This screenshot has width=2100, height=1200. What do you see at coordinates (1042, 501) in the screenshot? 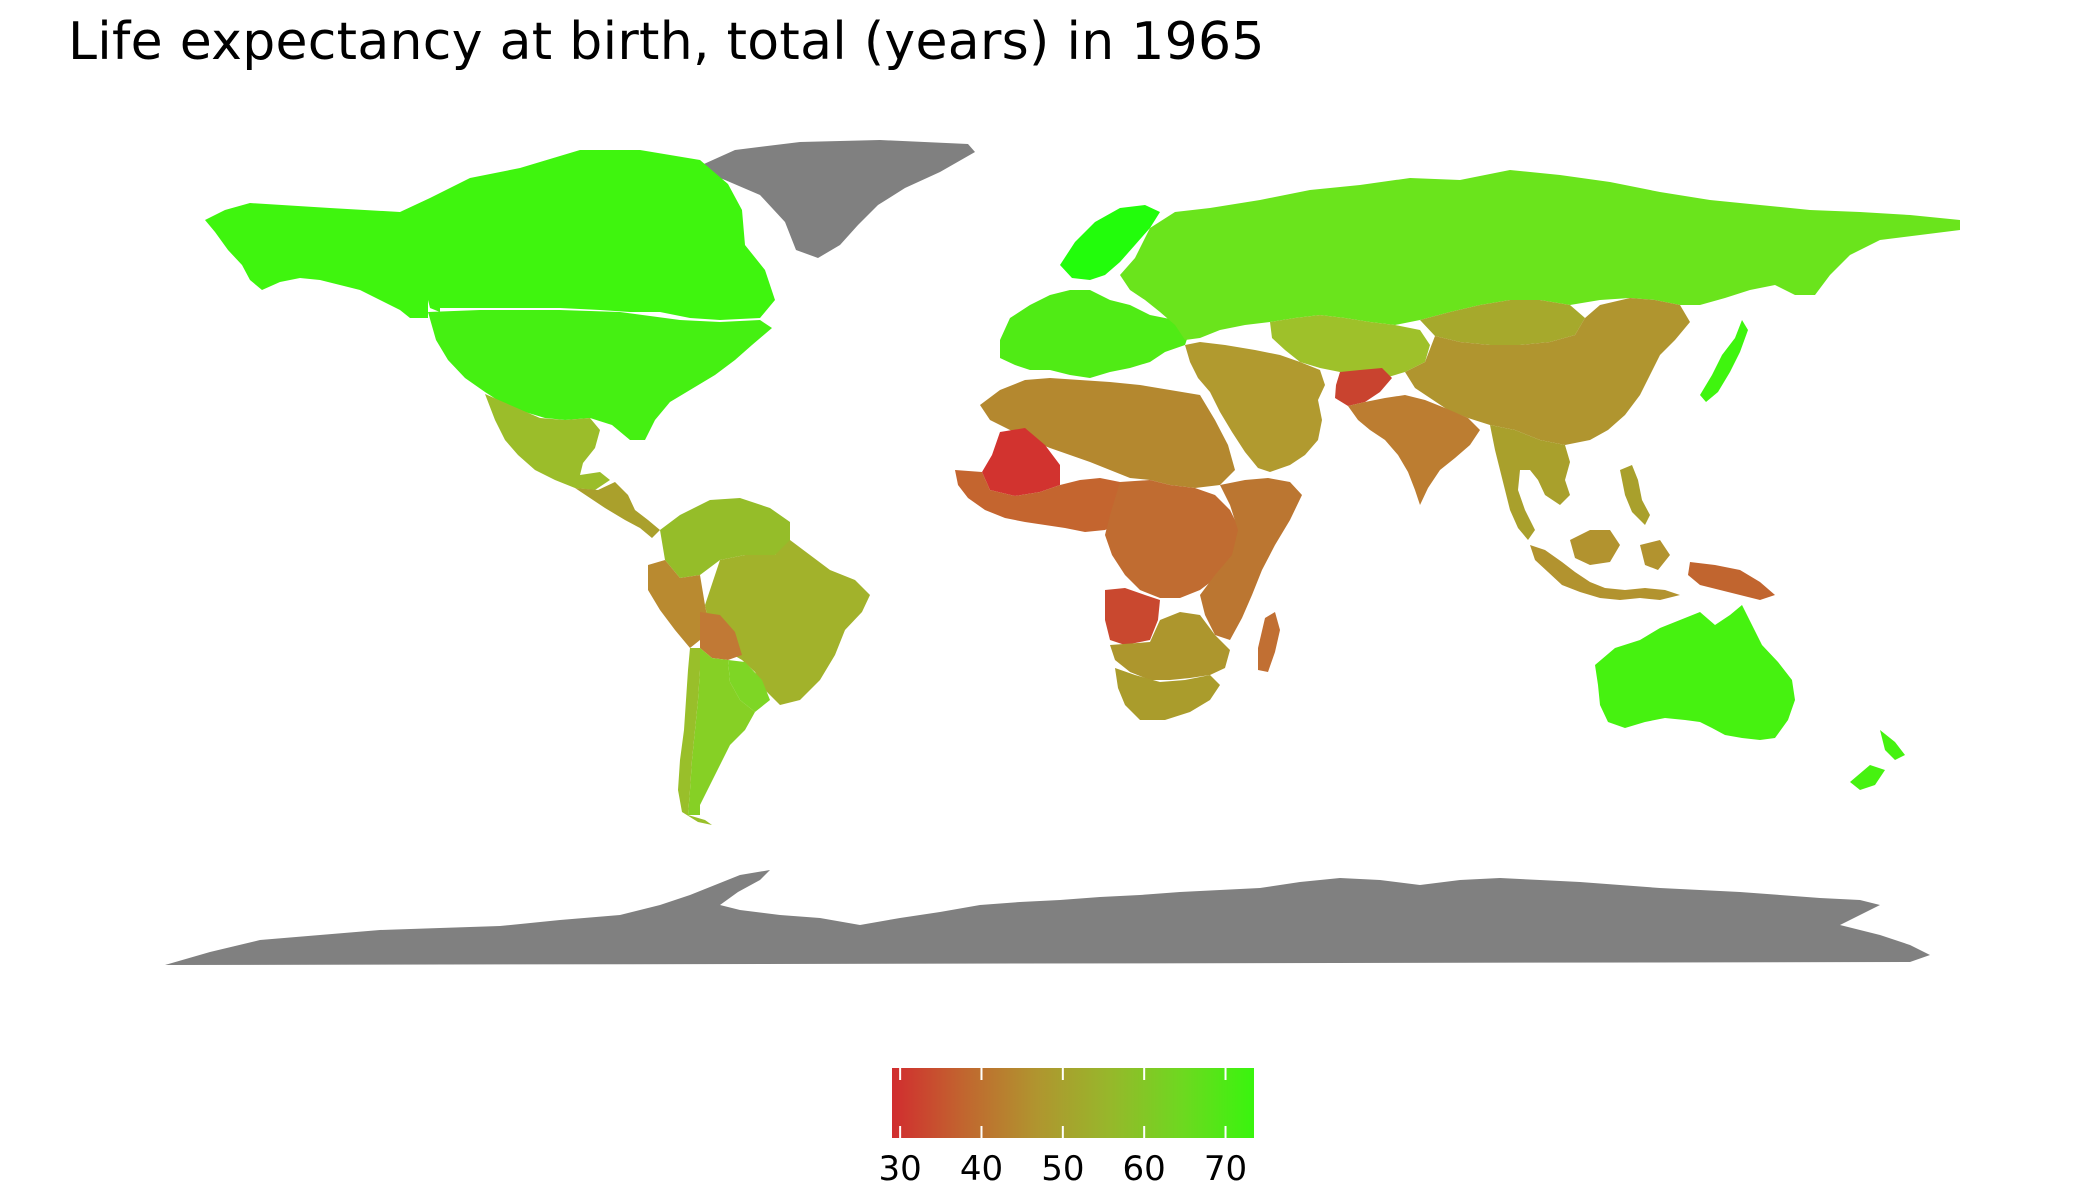
I see `region-west-africa` at bounding box center [1042, 501].